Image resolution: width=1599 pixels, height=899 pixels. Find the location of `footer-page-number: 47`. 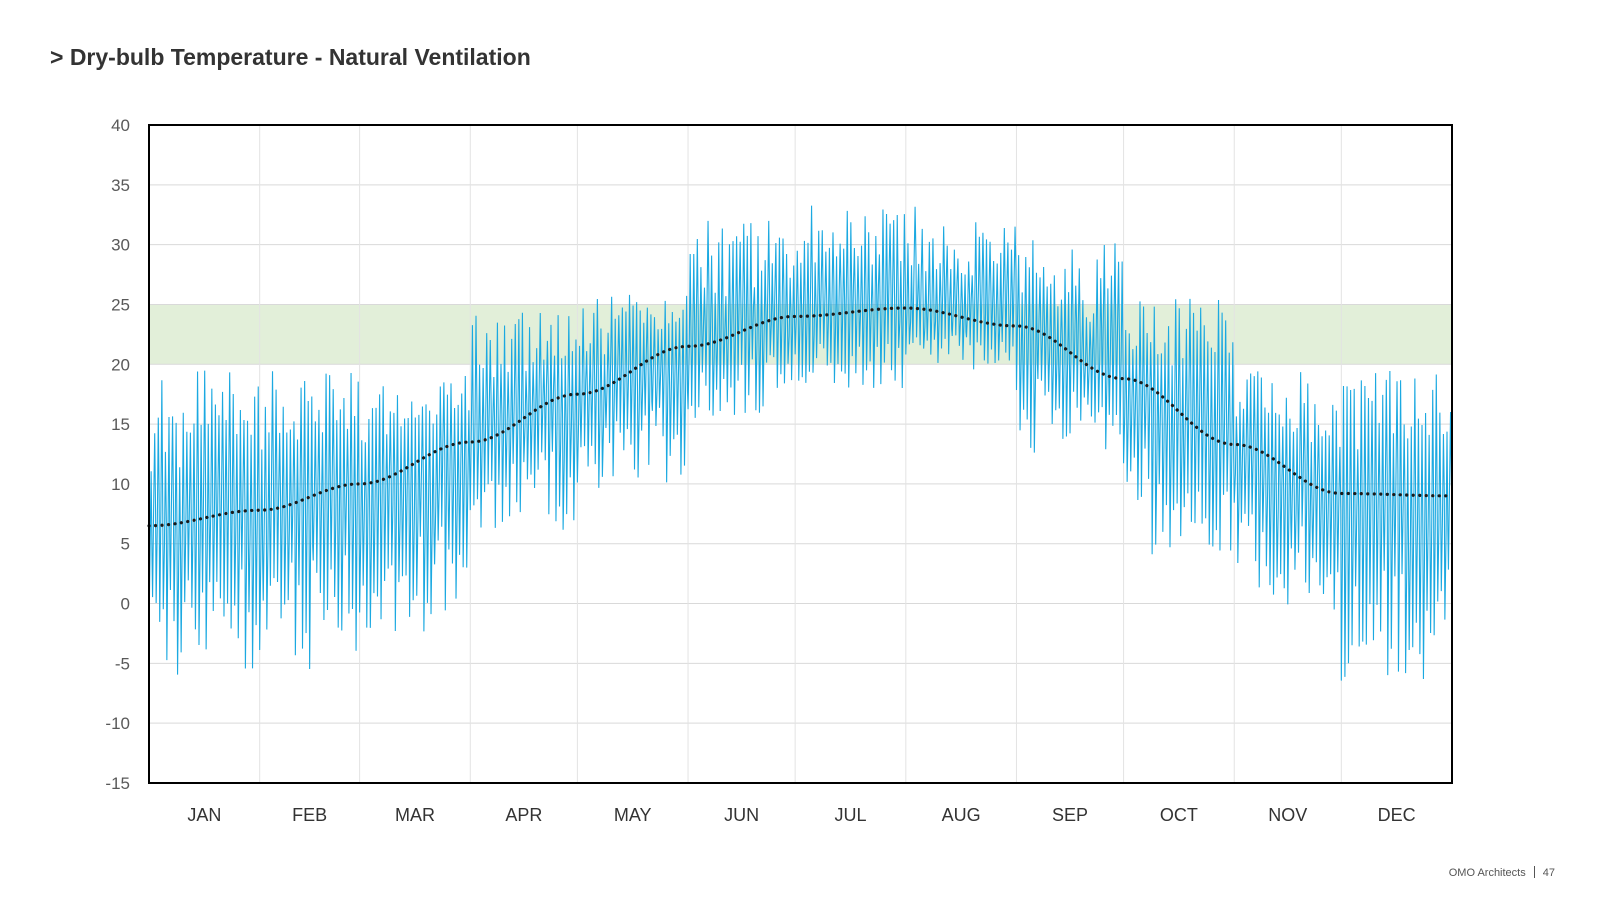

footer-page-number: 47 is located at coordinates (1548, 873).